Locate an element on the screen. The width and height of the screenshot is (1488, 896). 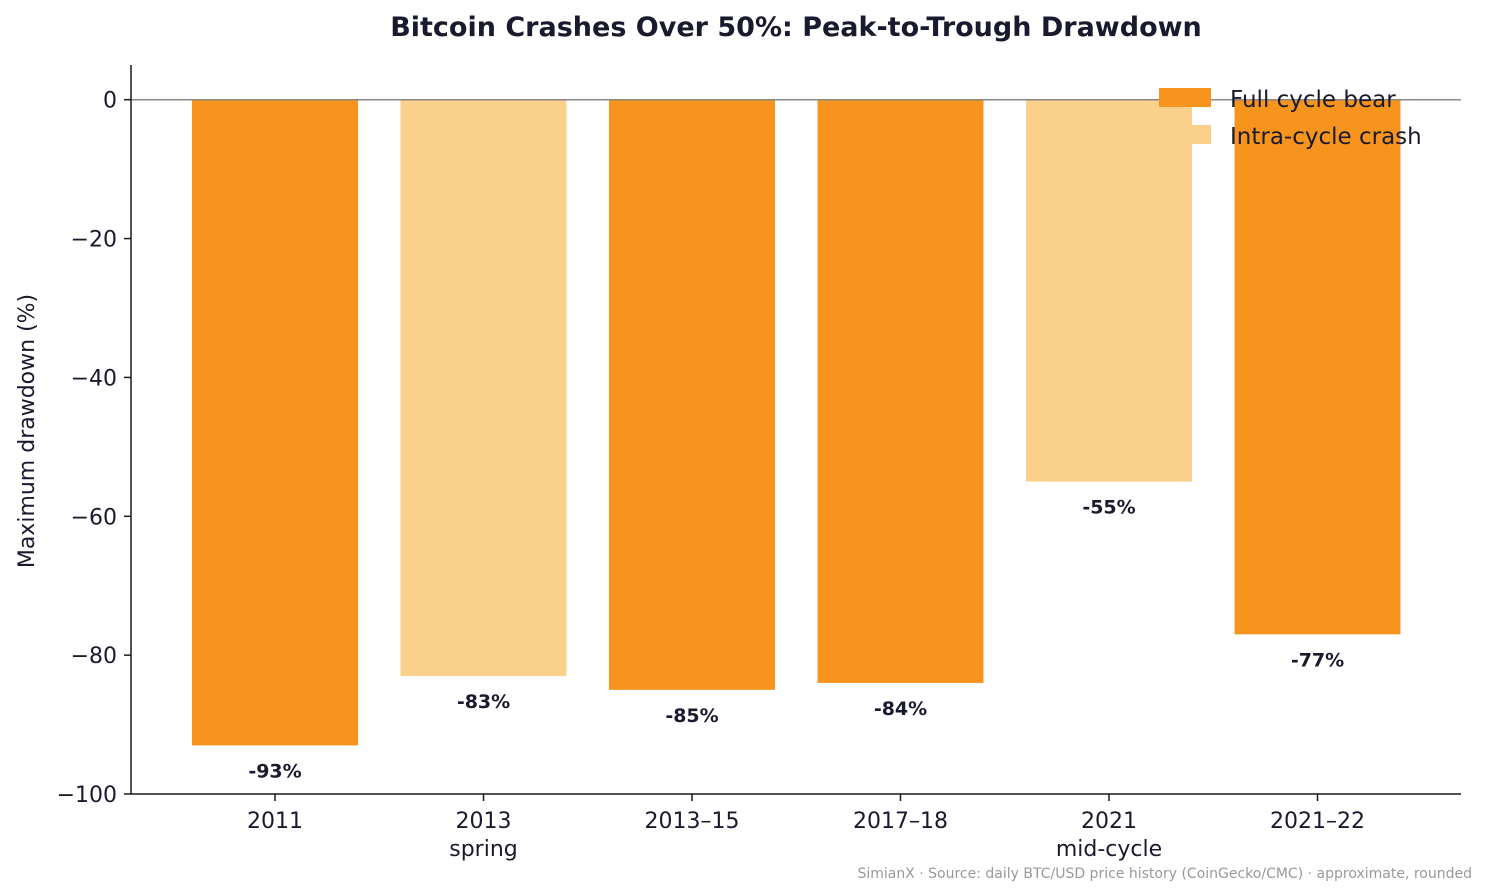
bar-value-label-1: -83% is located at coordinates (483, 702).